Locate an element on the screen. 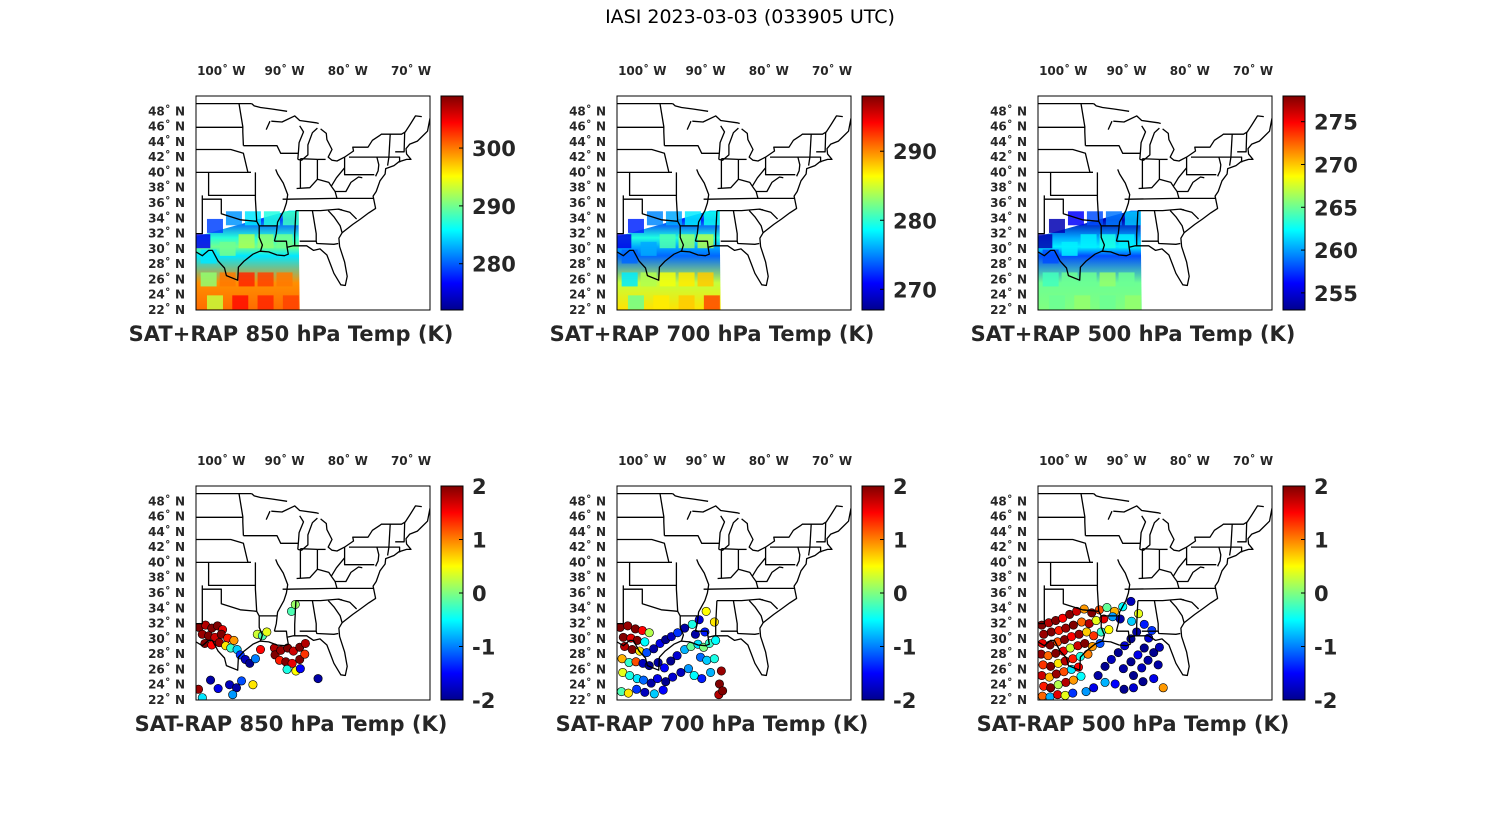 This screenshot has width=1500, height=825. lat-tick-label: 46˚ N is located at coordinates (166, 126).